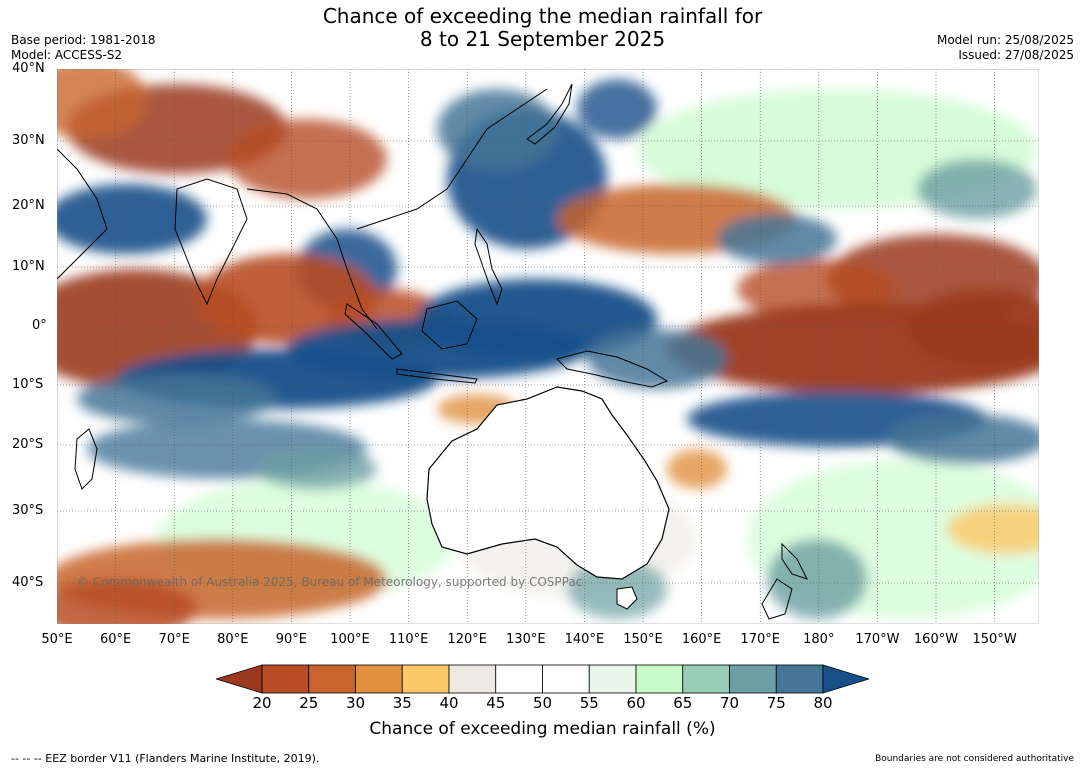 Image resolution: width=1085 pixels, height=770 pixels. What do you see at coordinates (28, 68) in the screenshot?
I see `lat-label-40n: 40°N` at bounding box center [28, 68].